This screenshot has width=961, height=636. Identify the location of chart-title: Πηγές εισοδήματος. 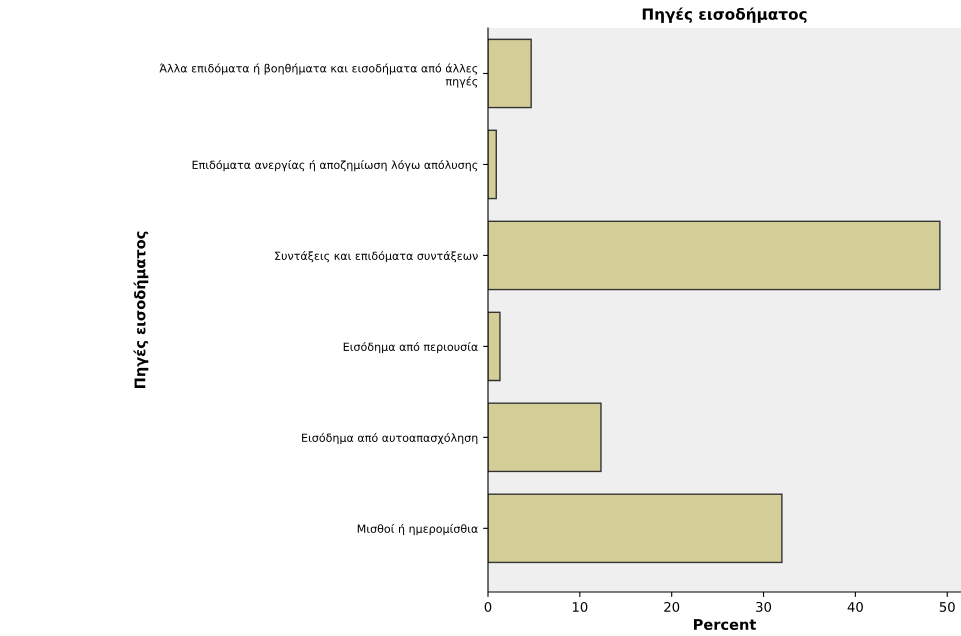
(724, 15).